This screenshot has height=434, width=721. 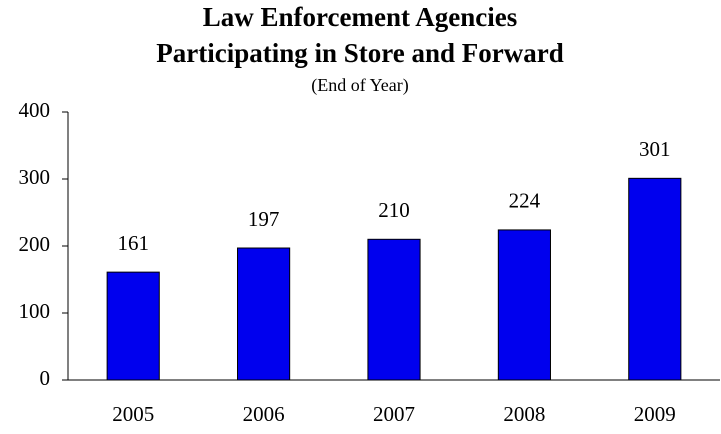 What do you see at coordinates (394, 414) in the screenshot?
I see `x-tick-label: 2007` at bounding box center [394, 414].